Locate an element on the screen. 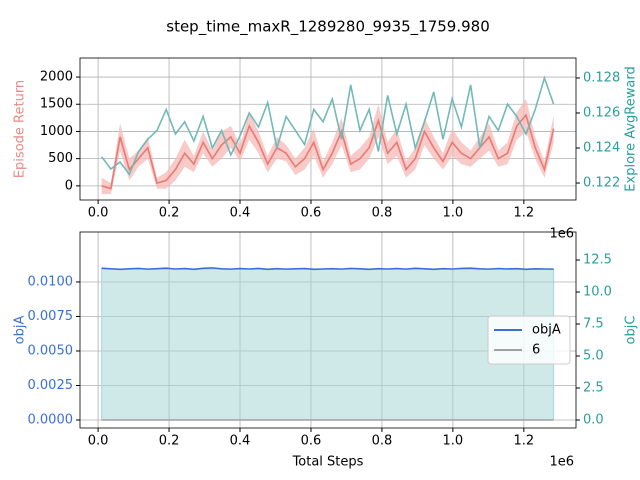 The width and height of the screenshot is (640, 480). y-tick-label: 500 is located at coordinates (60, 158).